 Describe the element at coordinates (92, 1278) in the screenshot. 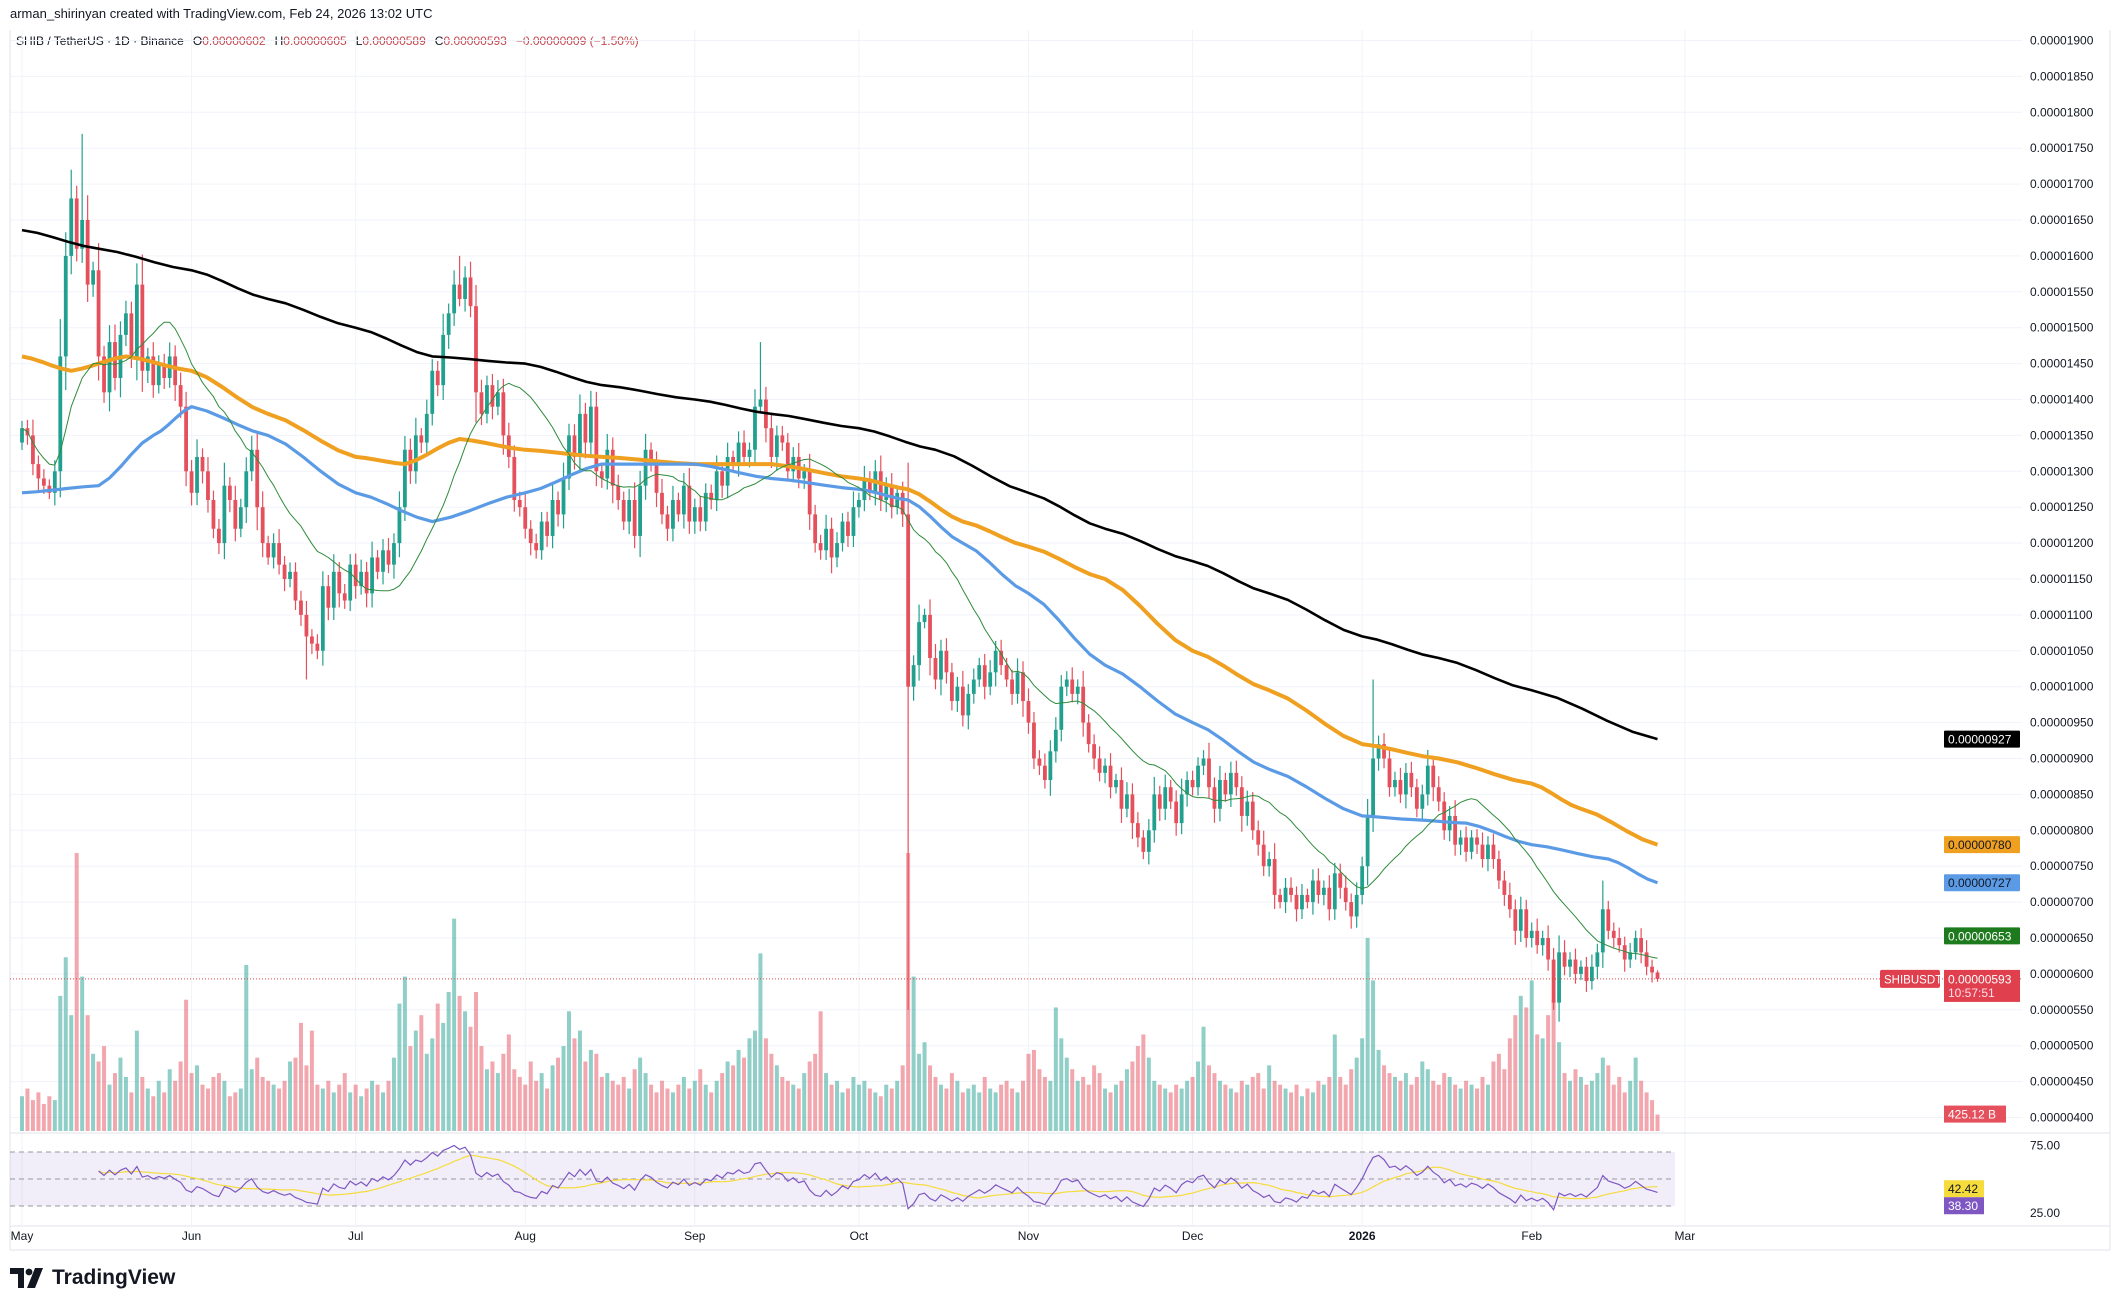

I see `tradingview-logo: TradingView` at that location.